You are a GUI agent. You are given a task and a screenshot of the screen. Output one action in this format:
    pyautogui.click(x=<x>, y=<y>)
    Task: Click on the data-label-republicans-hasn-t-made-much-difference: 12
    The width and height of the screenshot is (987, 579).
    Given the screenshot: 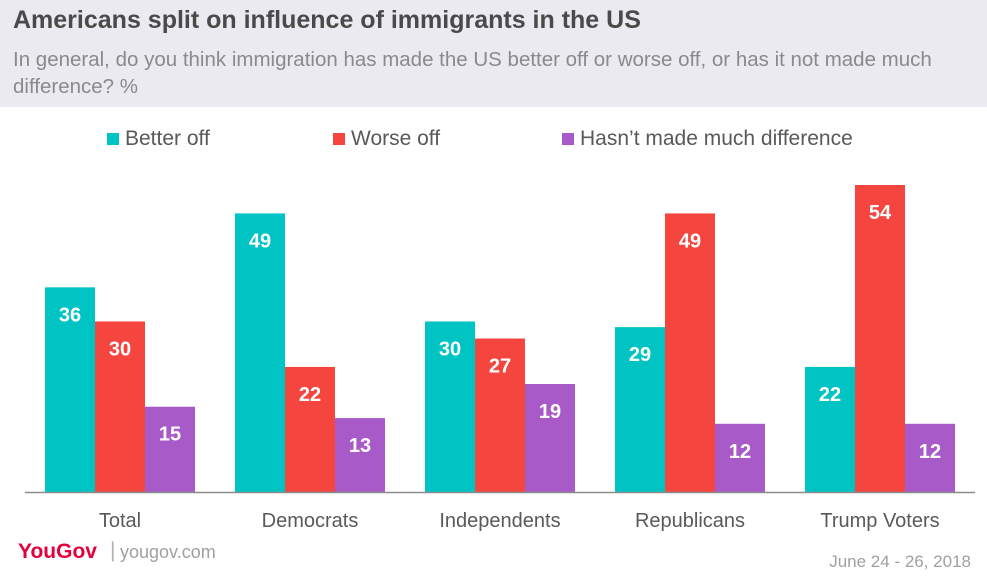 What is the action you would take?
    pyautogui.click(x=740, y=452)
    